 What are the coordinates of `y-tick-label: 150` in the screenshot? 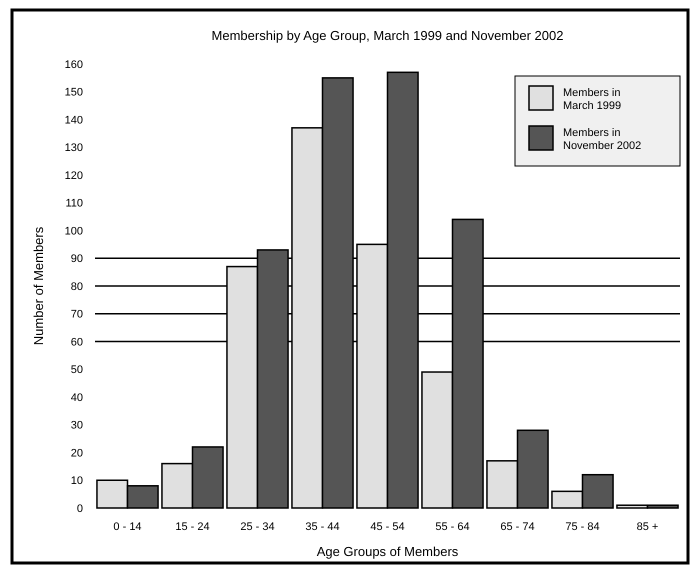 It's located at (73, 92).